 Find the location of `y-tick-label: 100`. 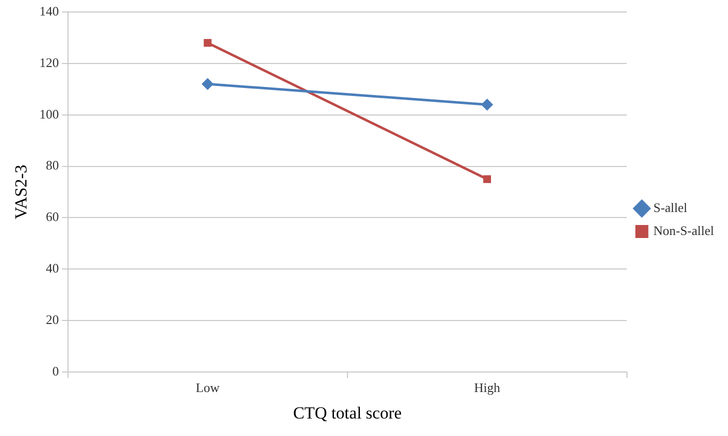

y-tick-label: 100 is located at coordinates (49, 114).